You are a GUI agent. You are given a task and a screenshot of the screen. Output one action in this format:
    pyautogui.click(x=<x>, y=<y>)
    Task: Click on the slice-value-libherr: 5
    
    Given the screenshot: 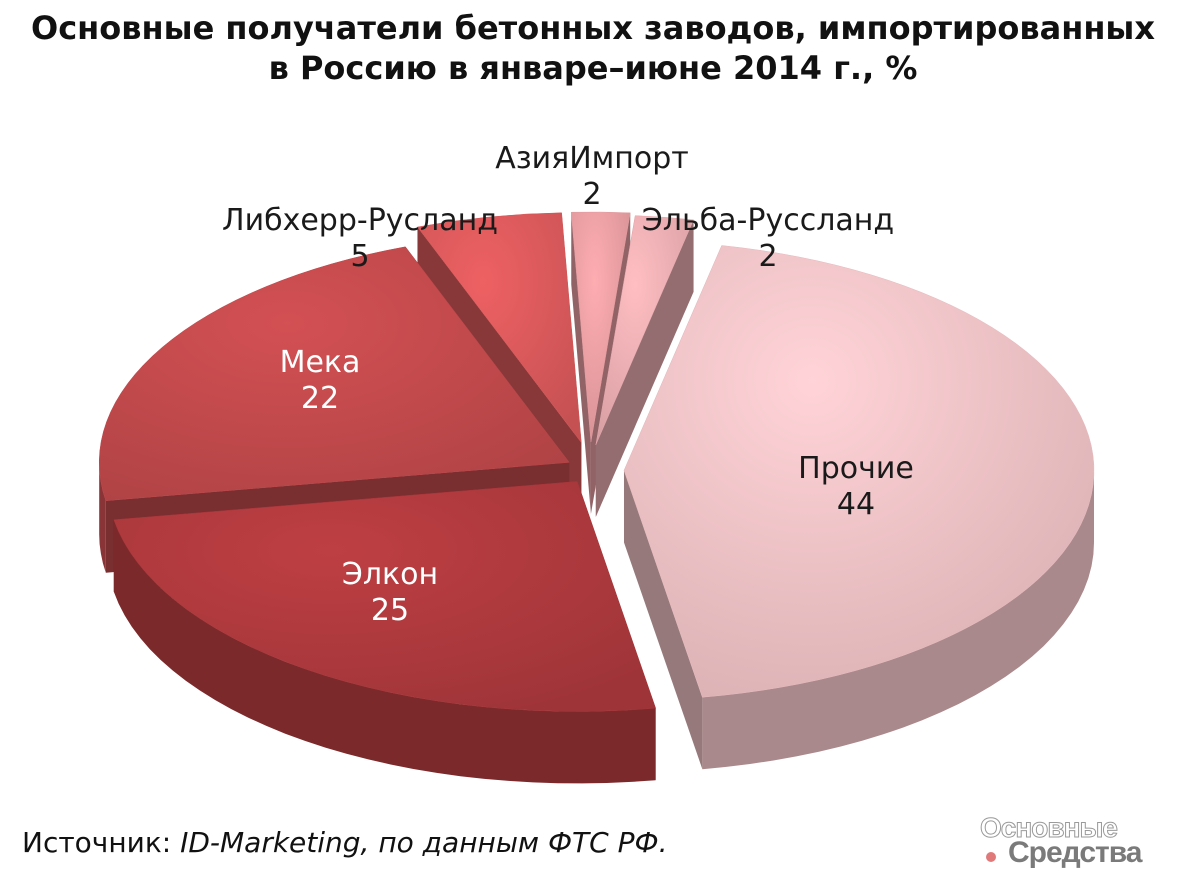 What is the action you would take?
    pyautogui.click(x=359, y=256)
    